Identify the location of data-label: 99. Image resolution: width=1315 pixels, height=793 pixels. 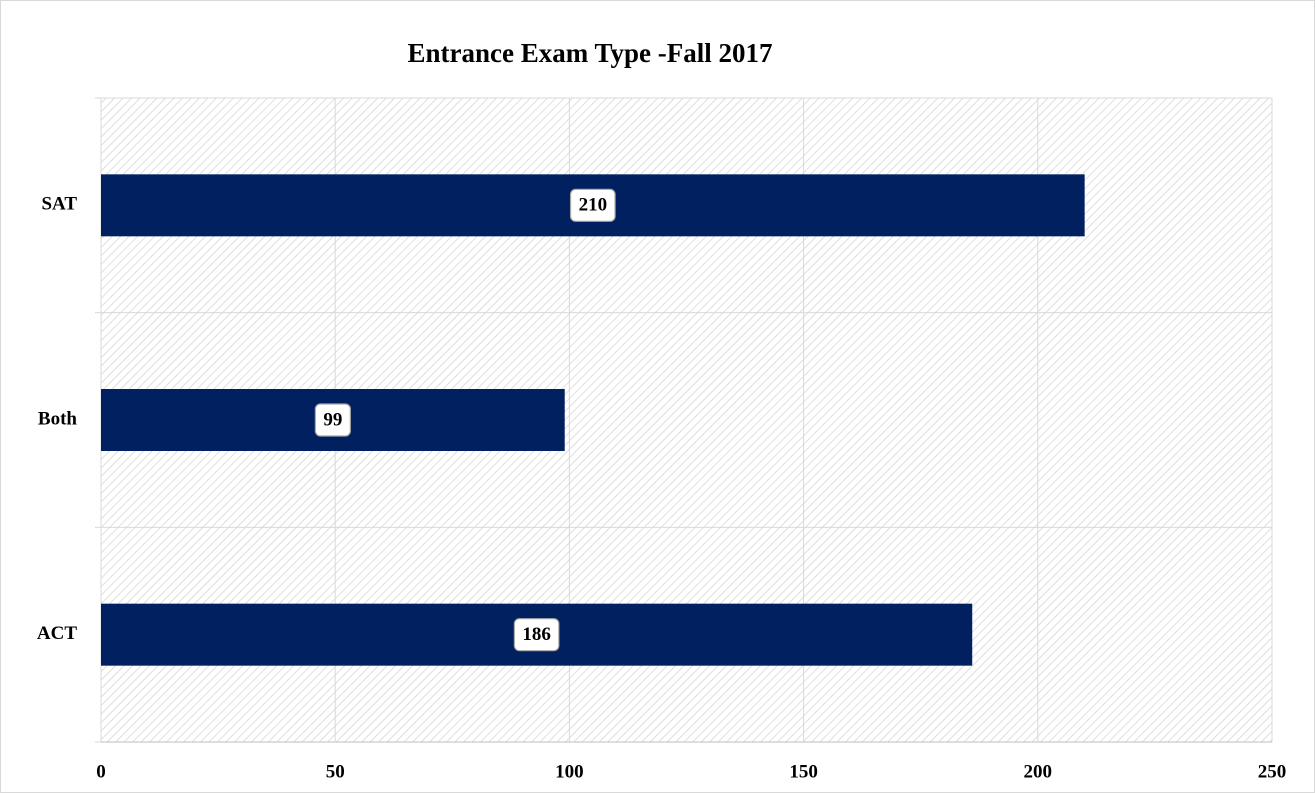
(332, 419).